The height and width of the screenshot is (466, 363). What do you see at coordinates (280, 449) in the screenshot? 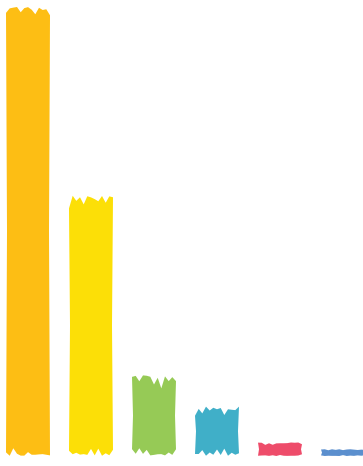
I see `bar-5-core` at bounding box center [280, 449].